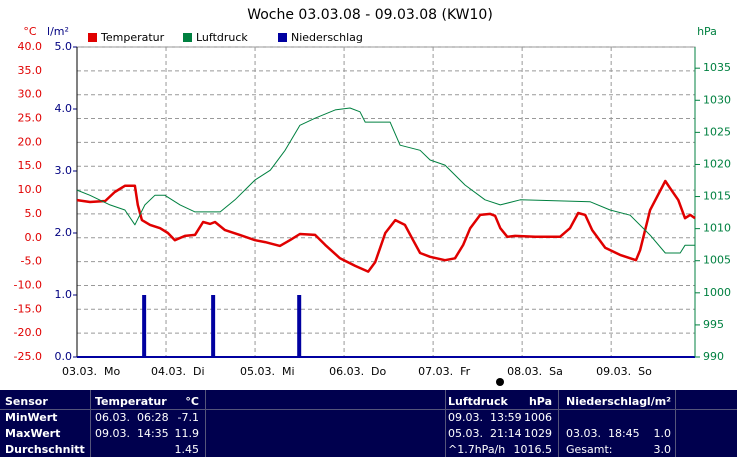 Image resolution: width=737 pixels, height=457 pixels. Describe the element at coordinates (132, 37) in the screenshot. I see `legend-label: Temperatur` at that location.